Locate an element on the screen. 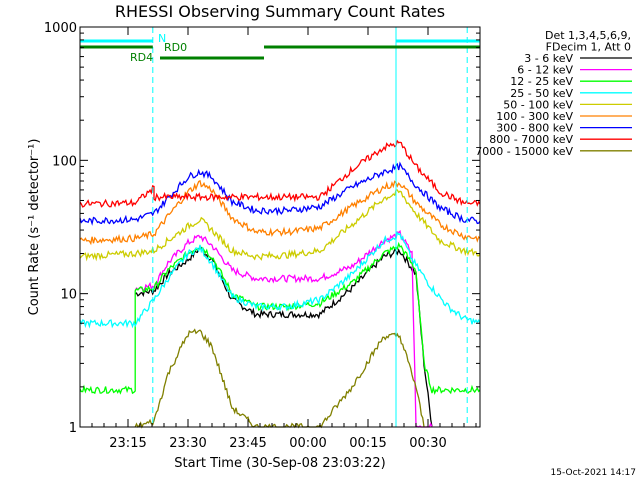  series-line-100-300-kev is located at coordinates (280, 212).